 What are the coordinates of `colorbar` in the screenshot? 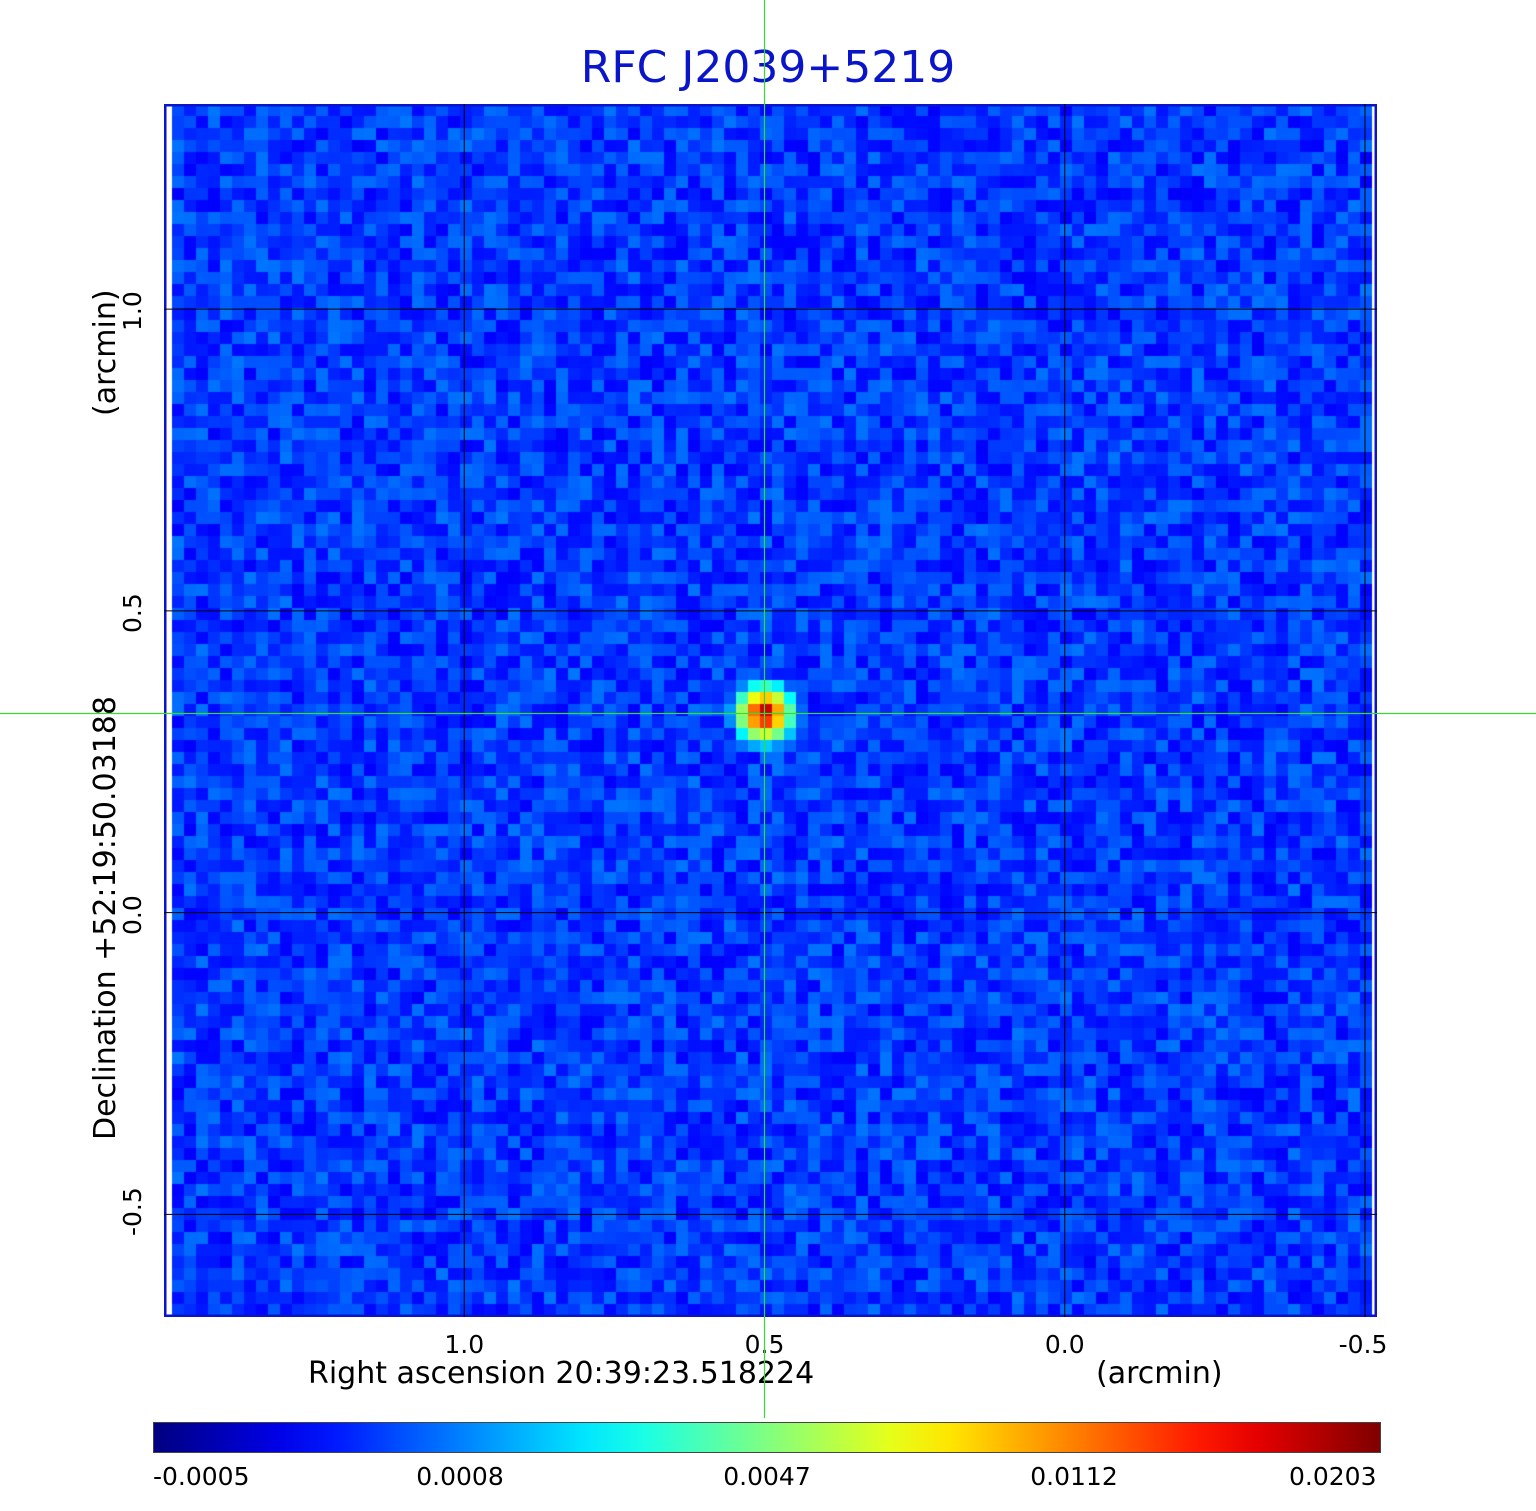 It's located at (767, 1437).